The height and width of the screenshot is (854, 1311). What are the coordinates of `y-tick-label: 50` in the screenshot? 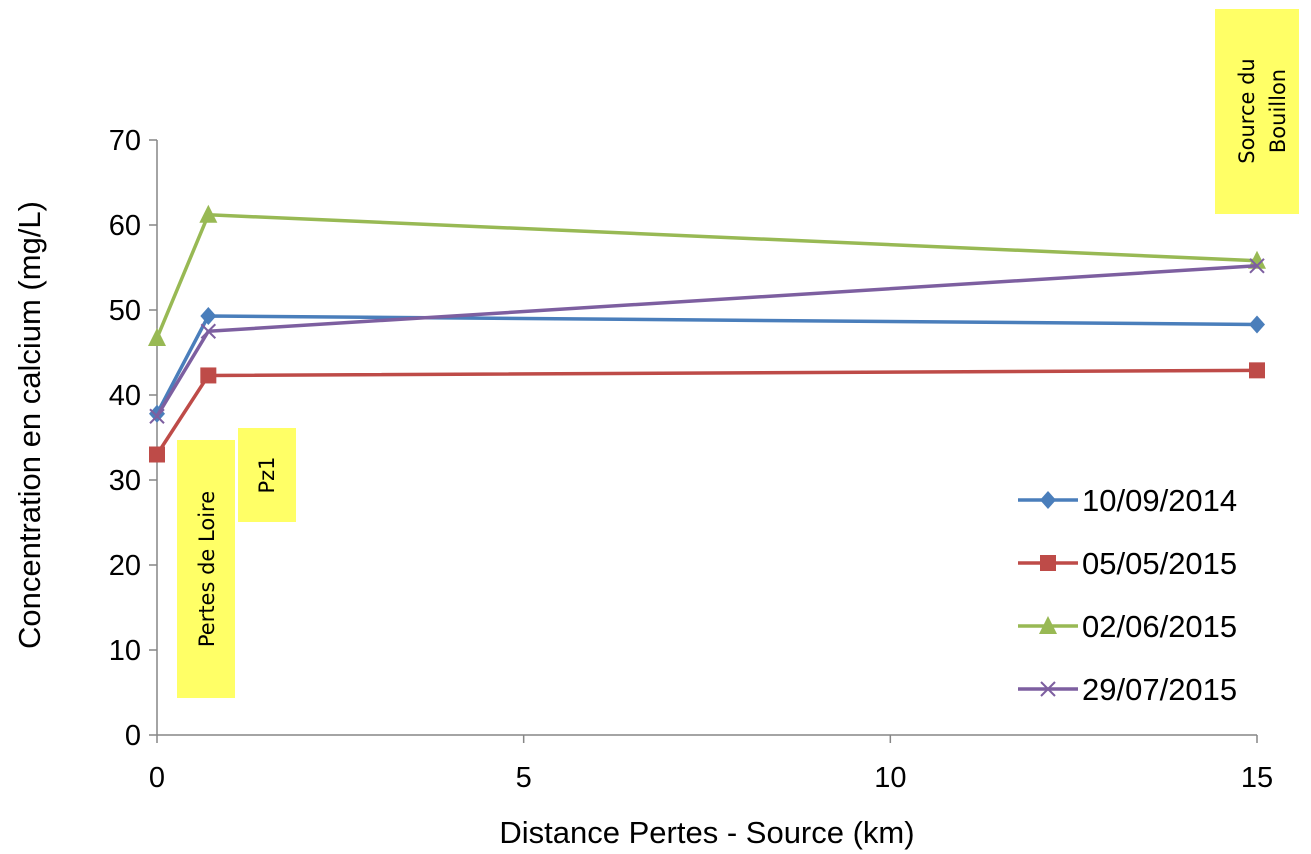 It's located at (125, 311).